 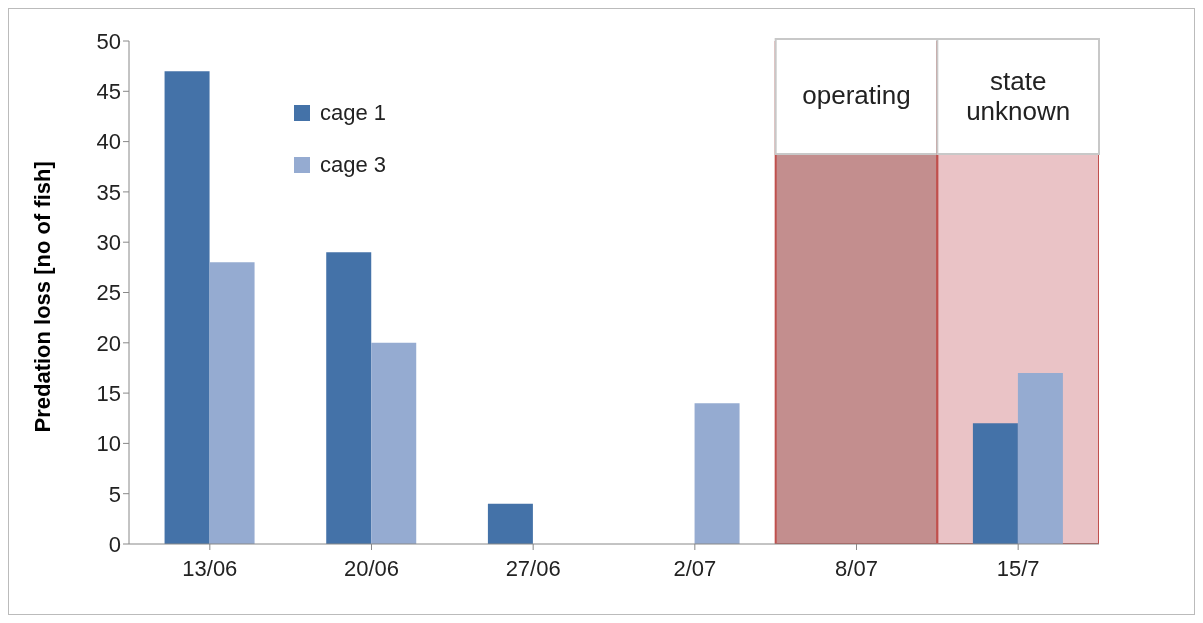 I want to click on y-tick-label: 10, so click(x=108, y=444).